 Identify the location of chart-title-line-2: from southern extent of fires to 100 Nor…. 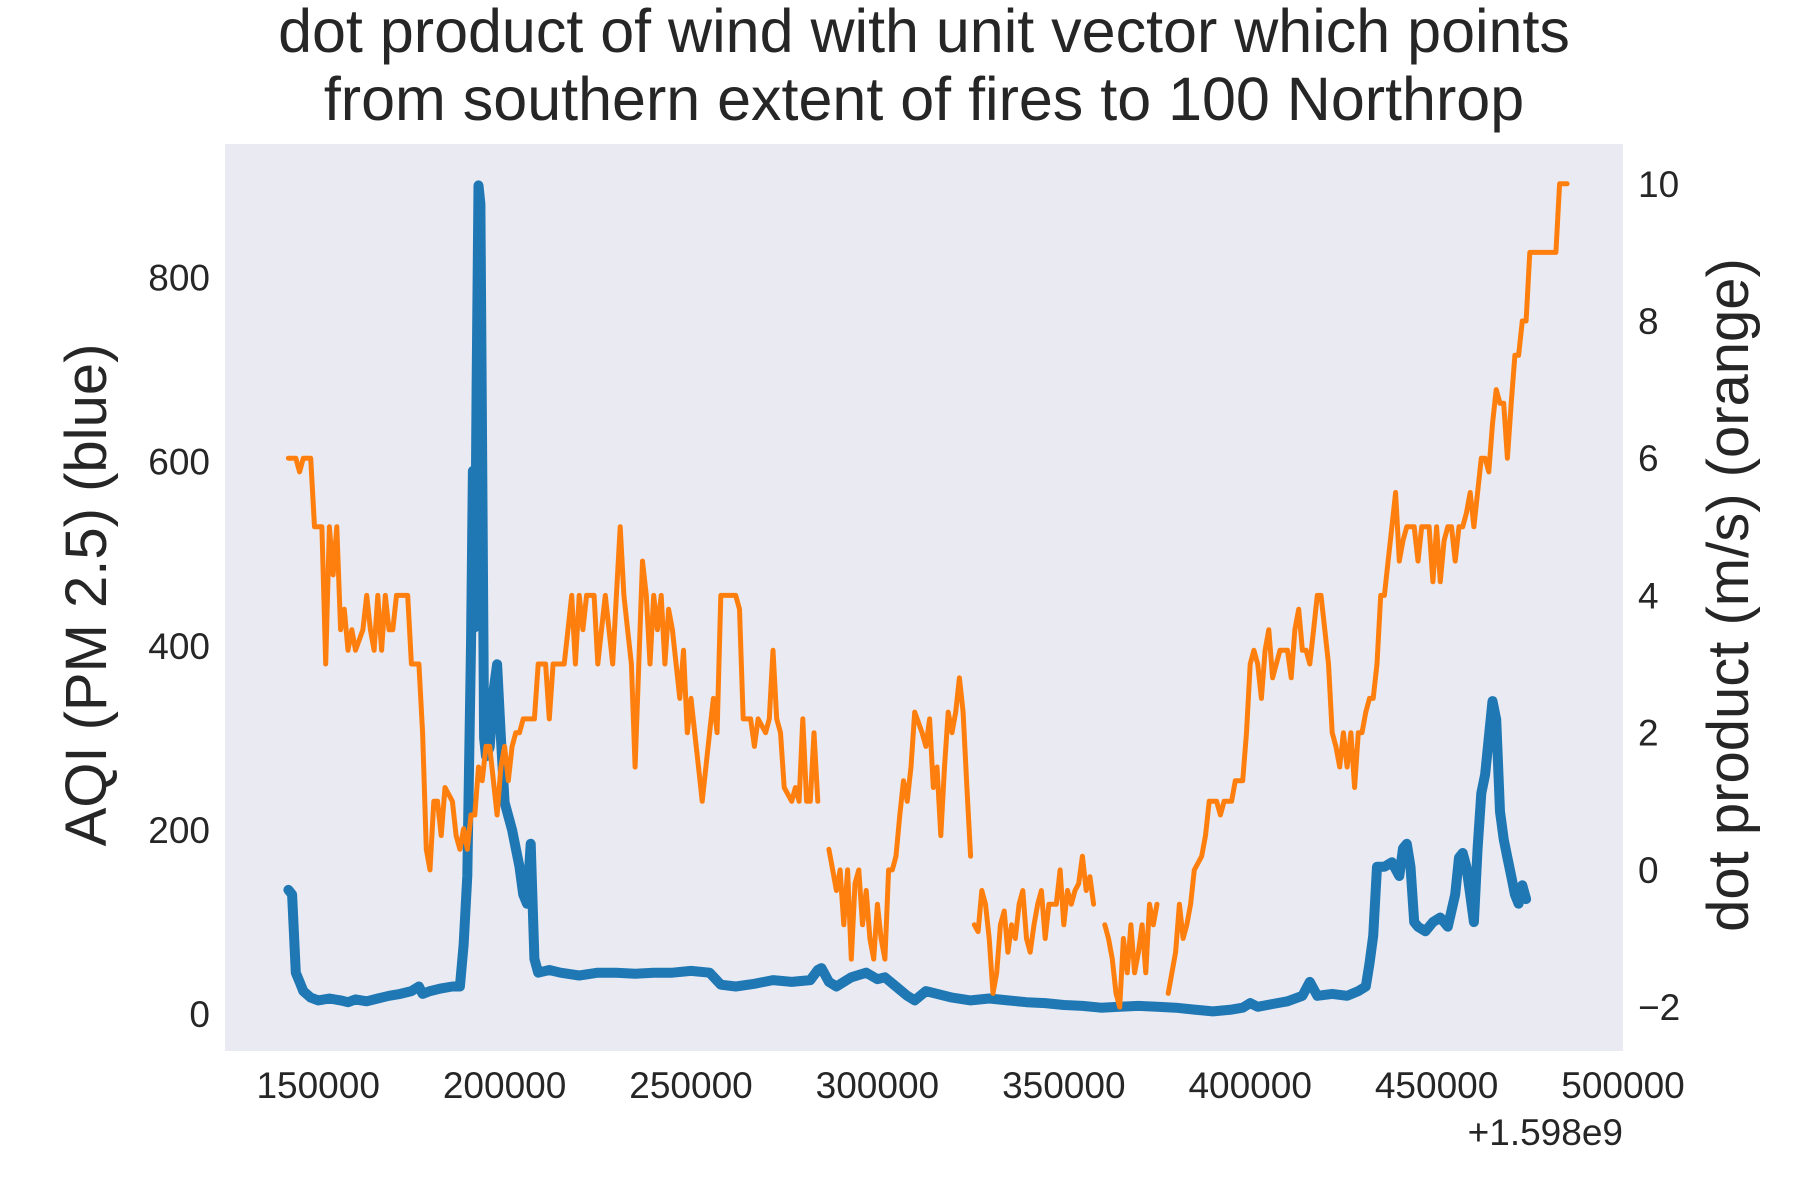
(924, 99).